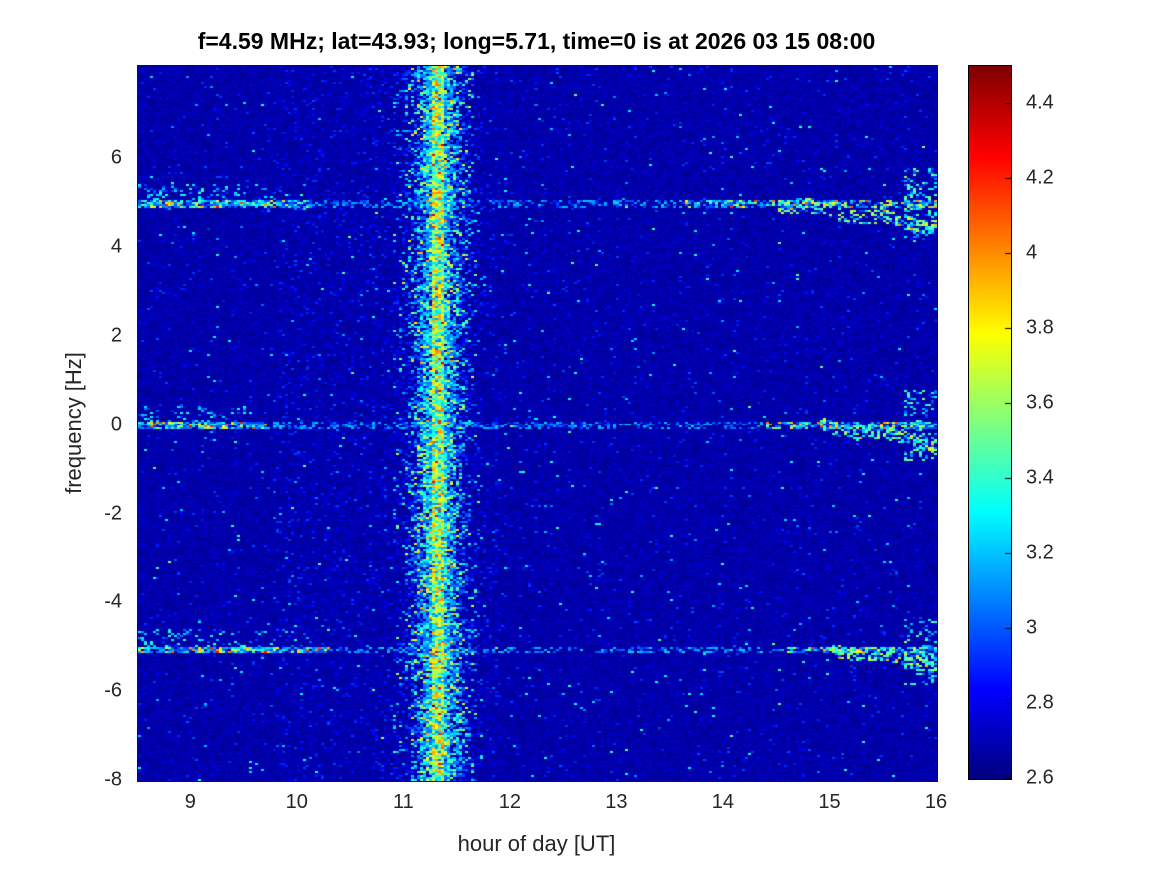 The height and width of the screenshot is (875, 1167). What do you see at coordinates (116, 335) in the screenshot?
I see `y-tick-label: 2` at bounding box center [116, 335].